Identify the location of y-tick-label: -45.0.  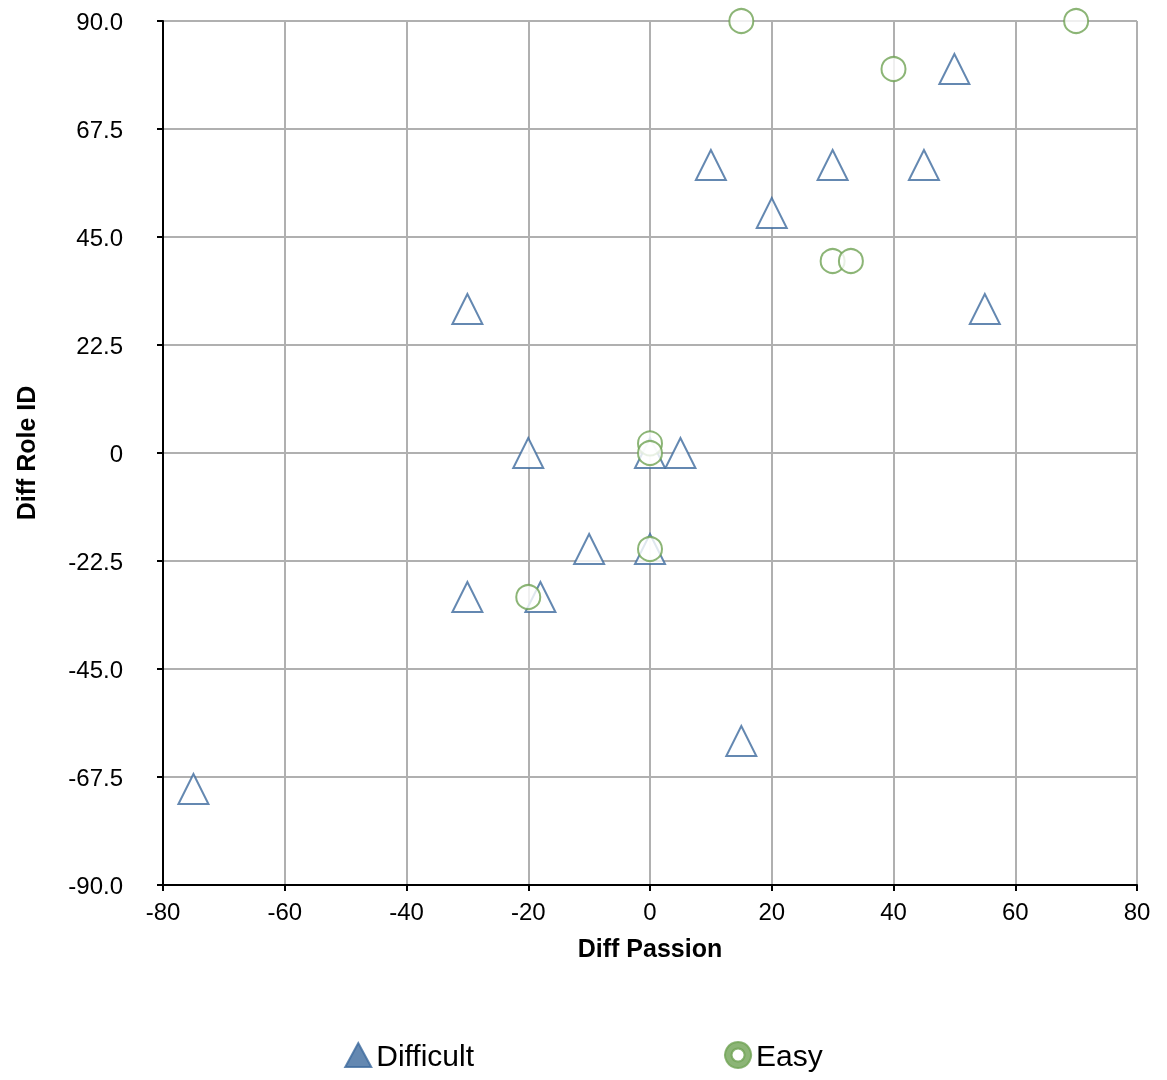
(95, 669).